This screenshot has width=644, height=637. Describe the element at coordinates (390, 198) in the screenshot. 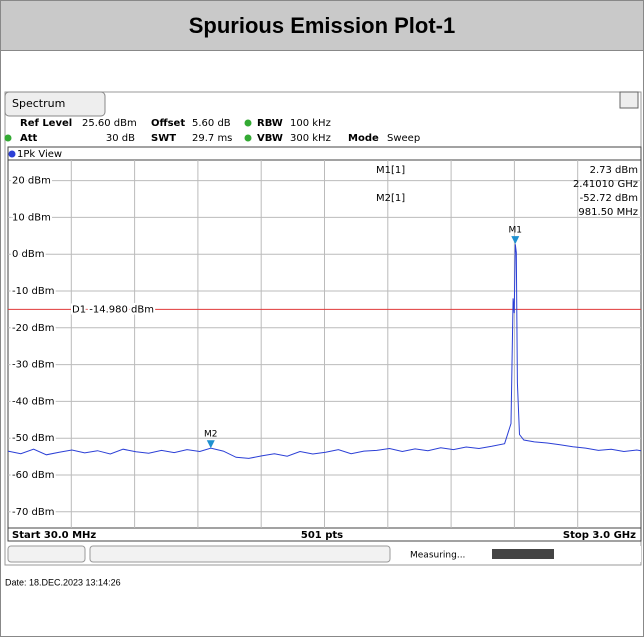

I see `marker-table-name: M2[1]` at that location.